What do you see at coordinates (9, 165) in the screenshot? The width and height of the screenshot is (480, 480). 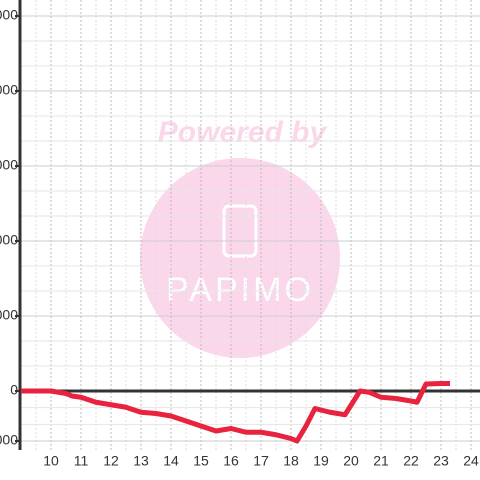 I see `y-tick-label: 90,000` at bounding box center [9, 165].